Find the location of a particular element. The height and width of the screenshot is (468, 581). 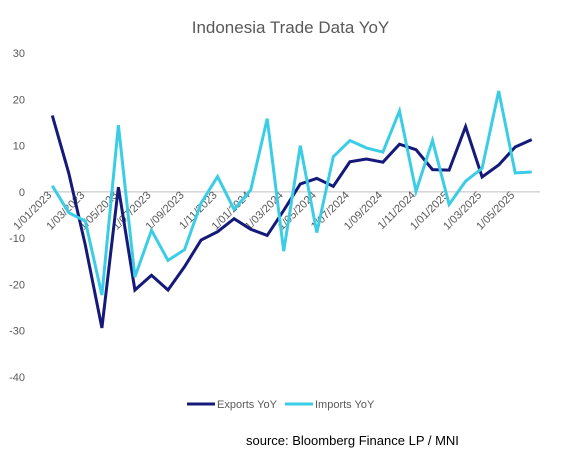

y-tick-label: 20 is located at coordinates (19, 100).